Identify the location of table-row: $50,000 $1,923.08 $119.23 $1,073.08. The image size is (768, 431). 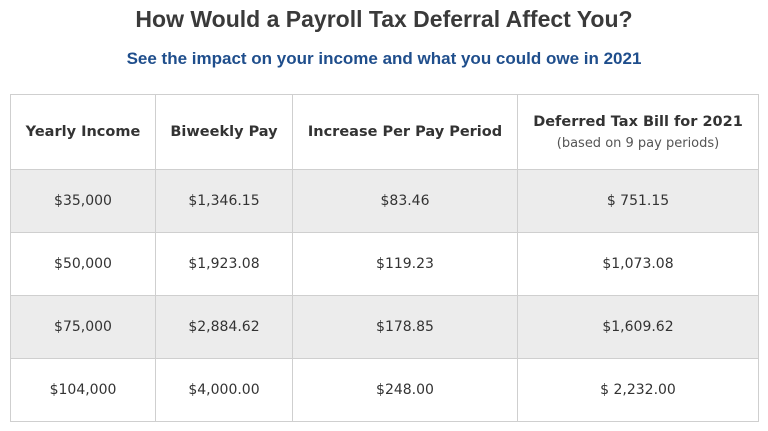
(384, 264).